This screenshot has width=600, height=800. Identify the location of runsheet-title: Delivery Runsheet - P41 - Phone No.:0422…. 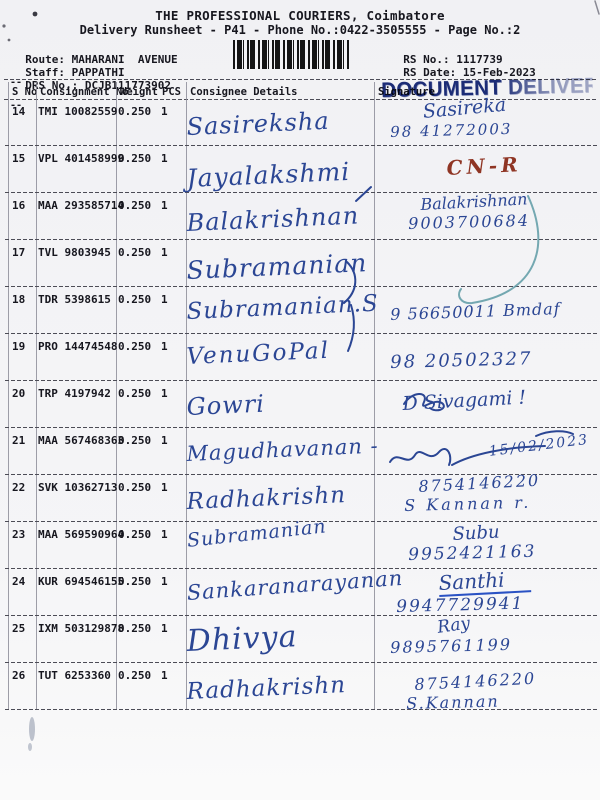
(300, 30).